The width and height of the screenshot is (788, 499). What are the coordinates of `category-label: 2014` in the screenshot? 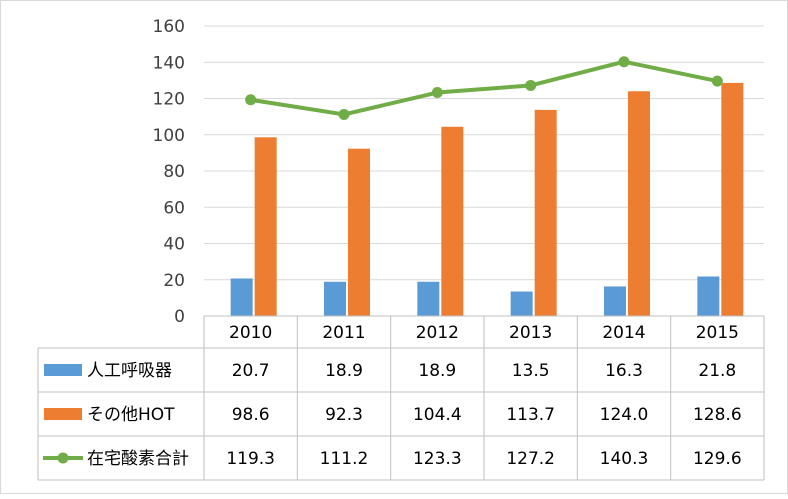 It's located at (623, 333).